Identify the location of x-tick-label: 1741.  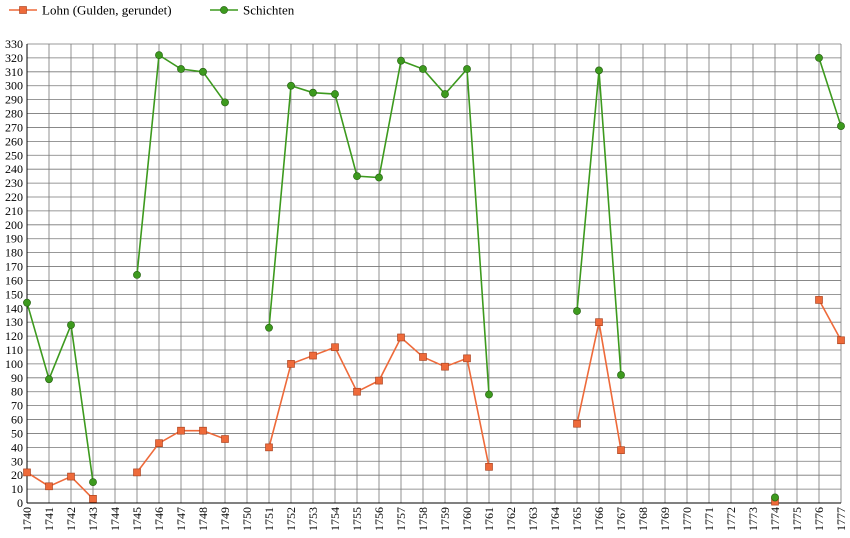
(49, 519).